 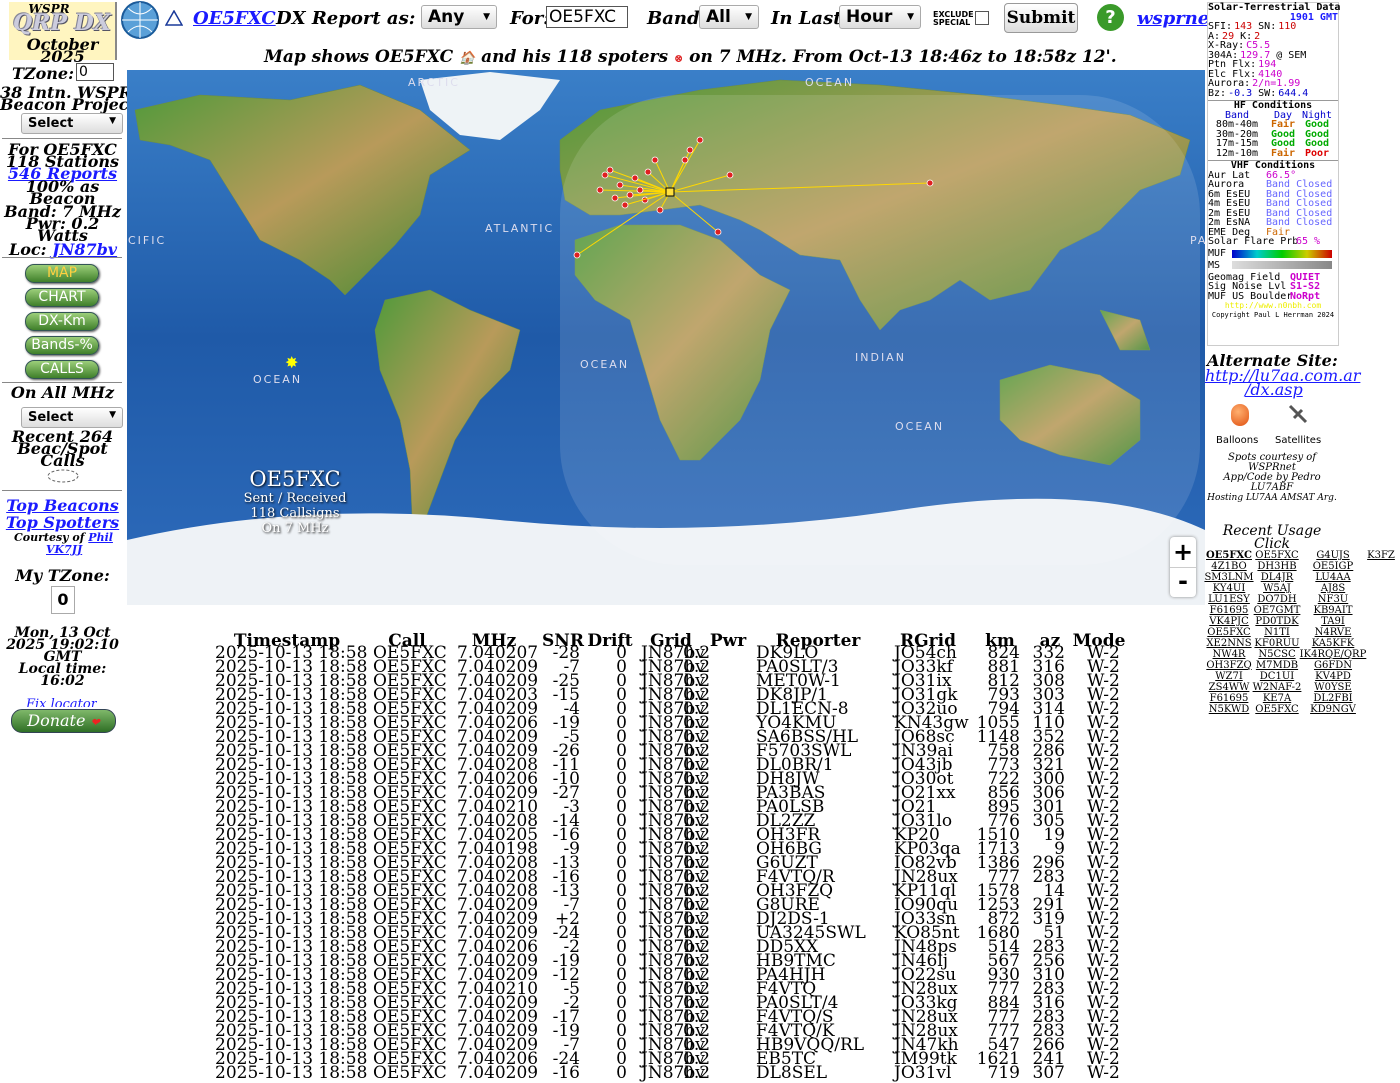 What do you see at coordinates (63, 600) in the screenshot?
I see `my-tzone-box: 0` at bounding box center [63, 600].